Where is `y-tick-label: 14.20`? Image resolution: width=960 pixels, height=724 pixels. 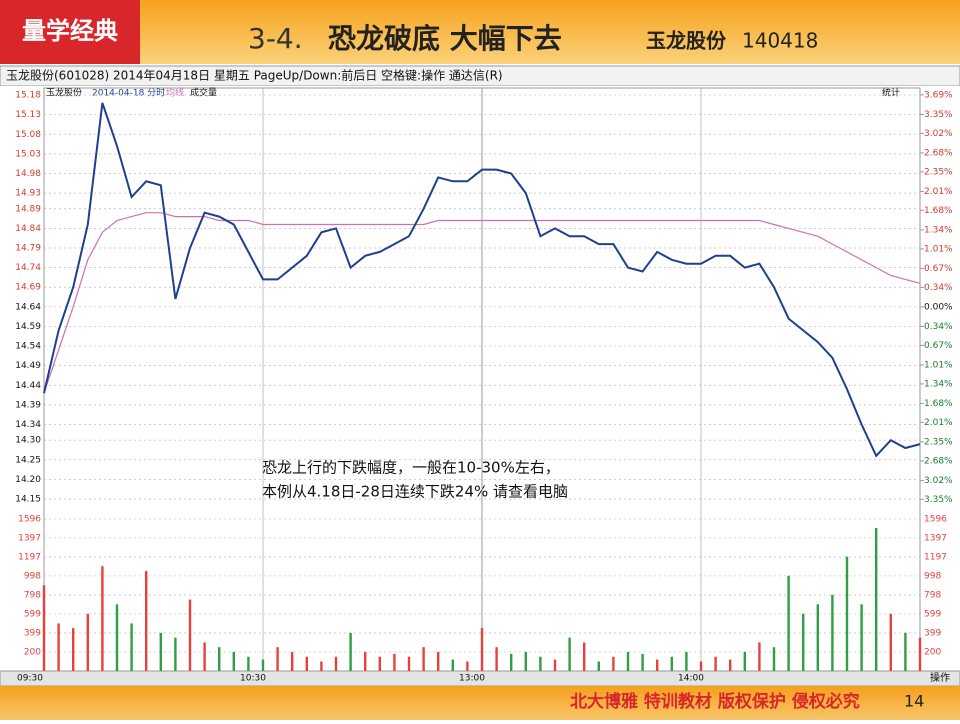 y-tick-label: 14.20 is located at coordinates (28, 480).